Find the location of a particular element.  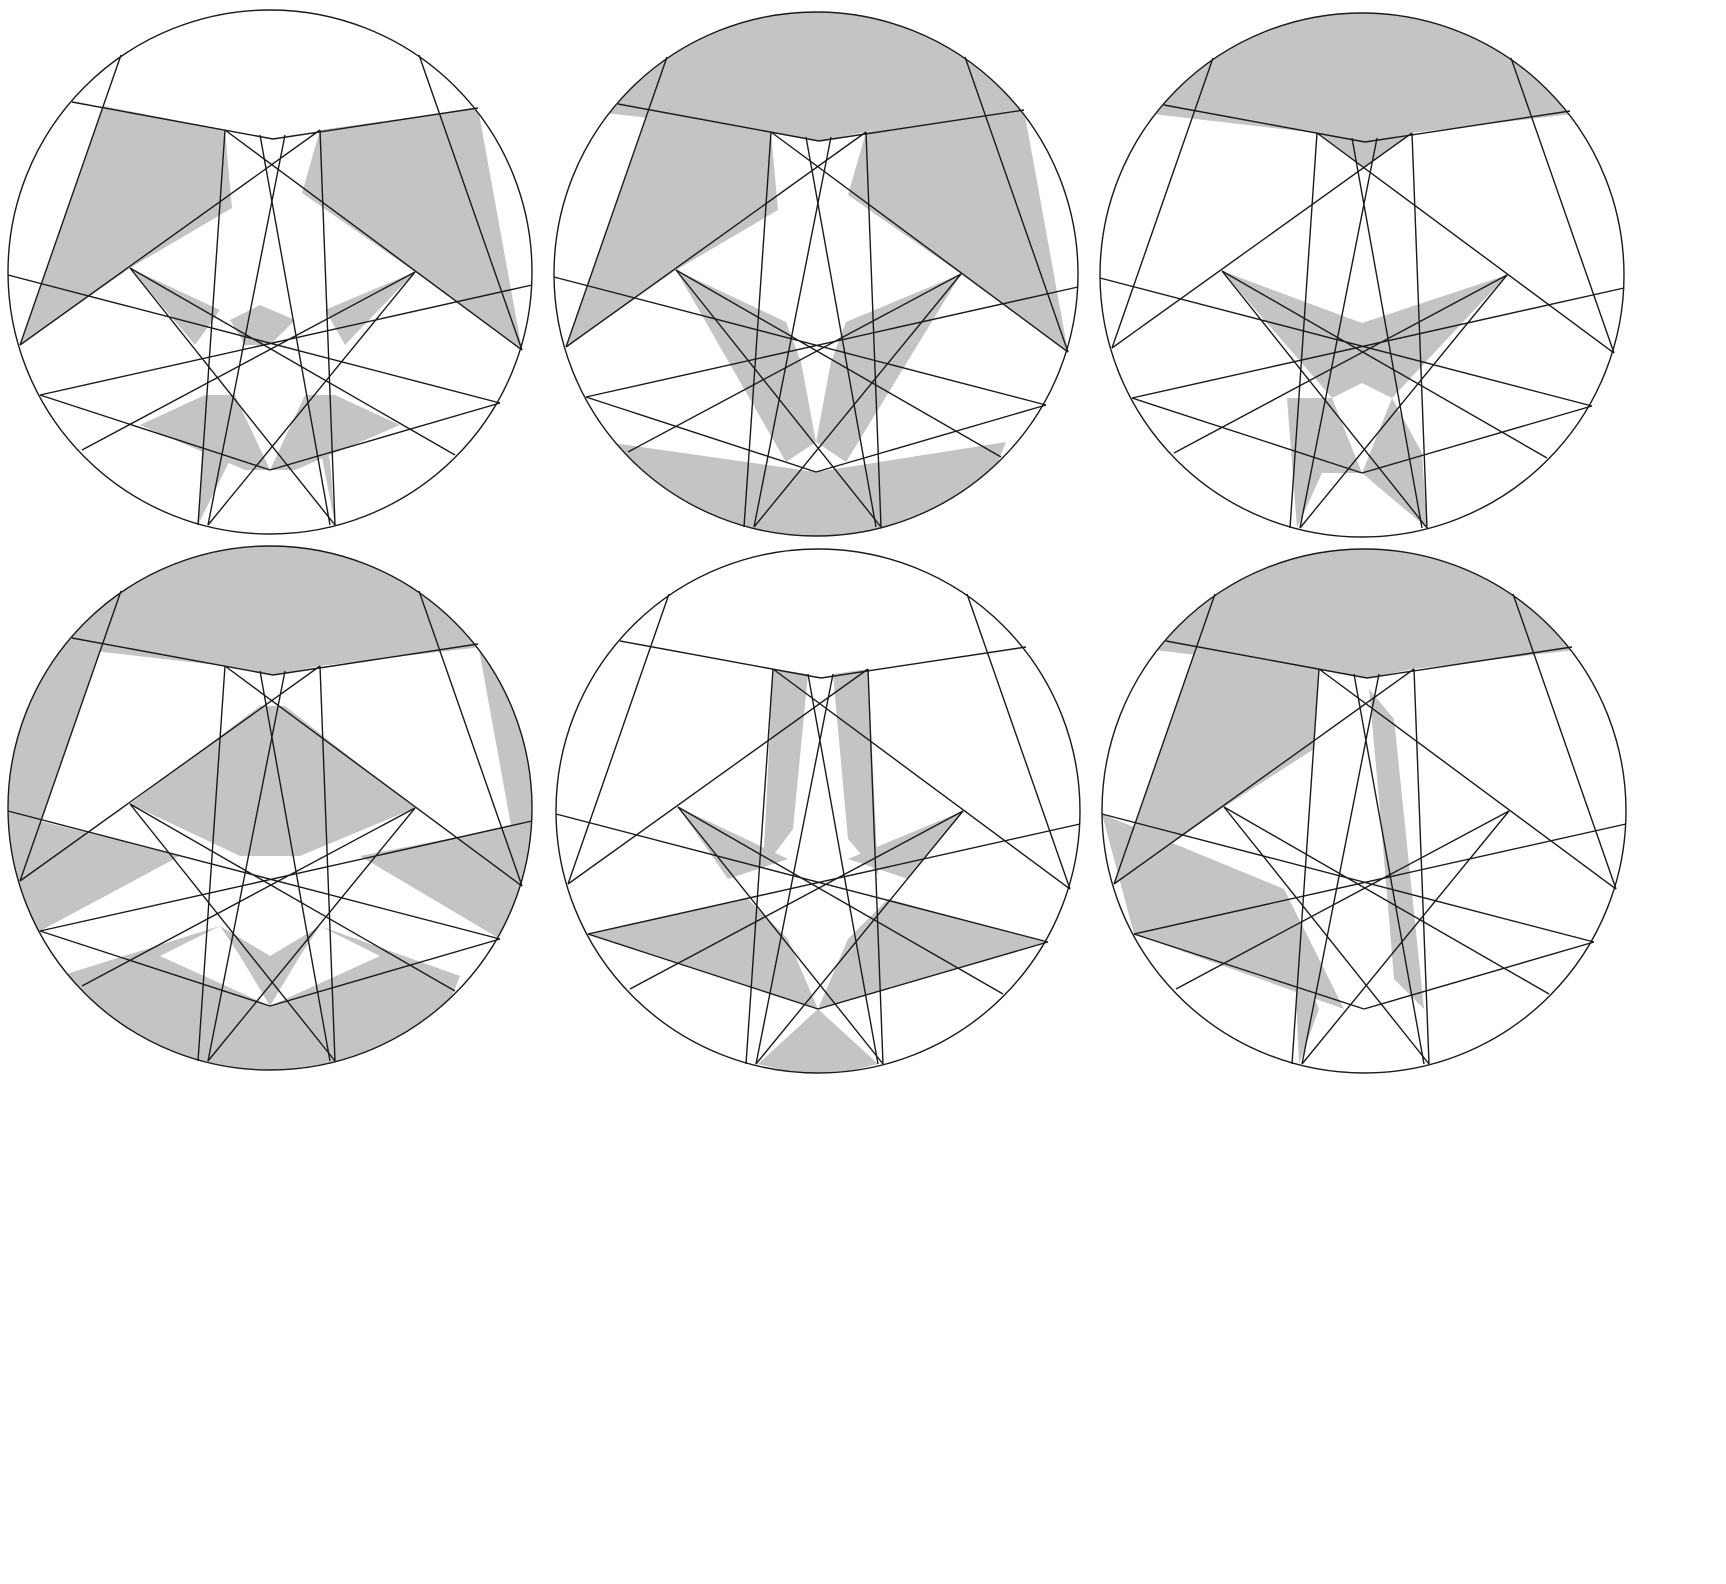

panel-bottom-middle is located at coordinates (818, 811).